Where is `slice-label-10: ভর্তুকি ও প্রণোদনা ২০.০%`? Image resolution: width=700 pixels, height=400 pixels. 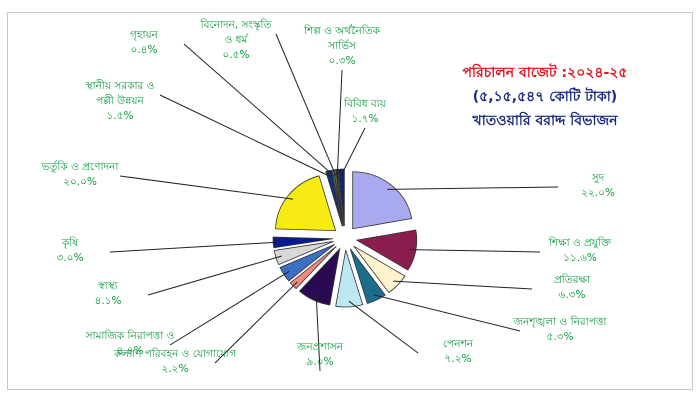
slice-label-10: ভর্তুকি ও প্রণোদনা ২০.০% is located at coordinates (80, 174).